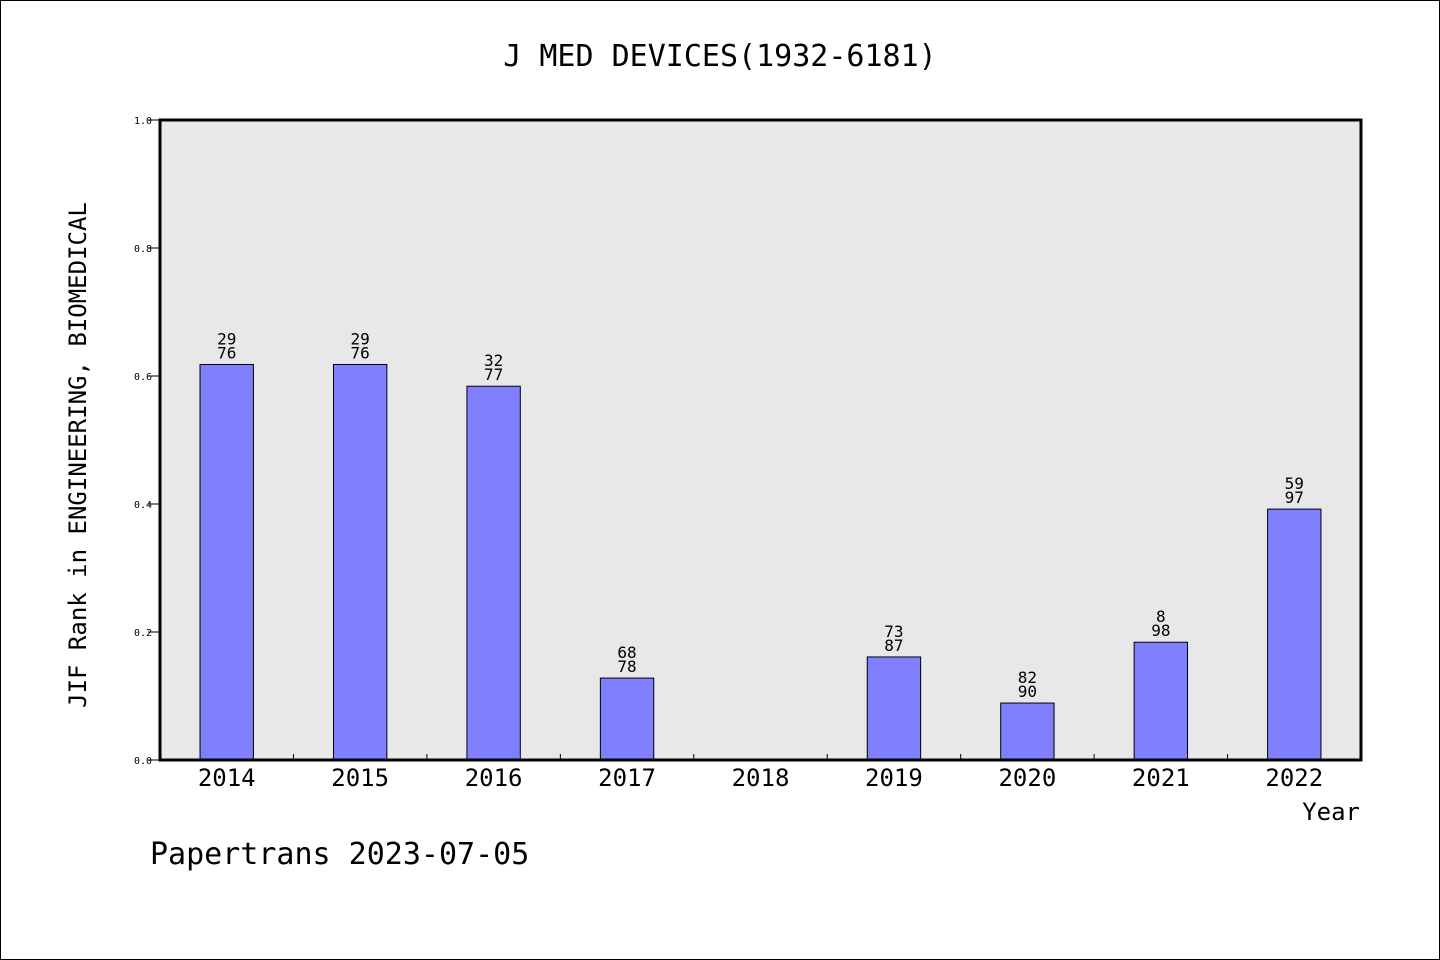 Image resolution: width=1440 pixels, height=960 pixels. Describe the element at coordinates (360, 778) in the screenshot. I see `x-tick-label: 2015` at that location.